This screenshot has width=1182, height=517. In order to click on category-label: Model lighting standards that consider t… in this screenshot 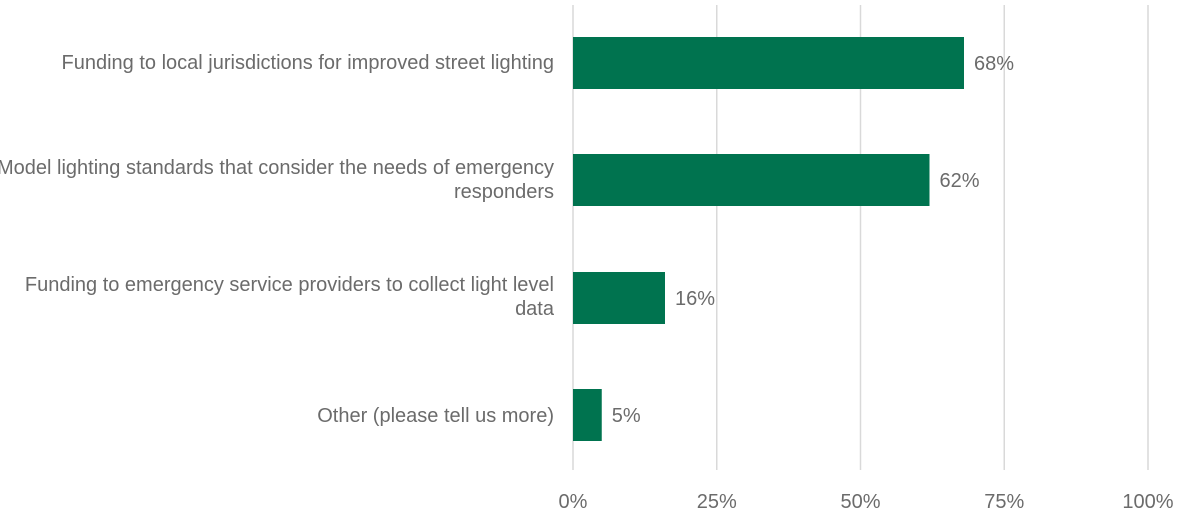, I will do `click(277, 180)`.